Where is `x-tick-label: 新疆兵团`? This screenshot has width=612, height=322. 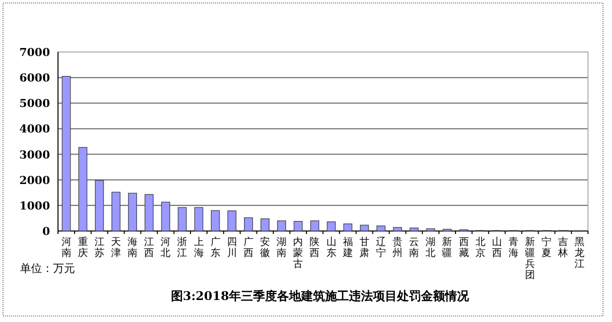 x-tick-label: 新疆兵团 is located at coordinates (530, 258).